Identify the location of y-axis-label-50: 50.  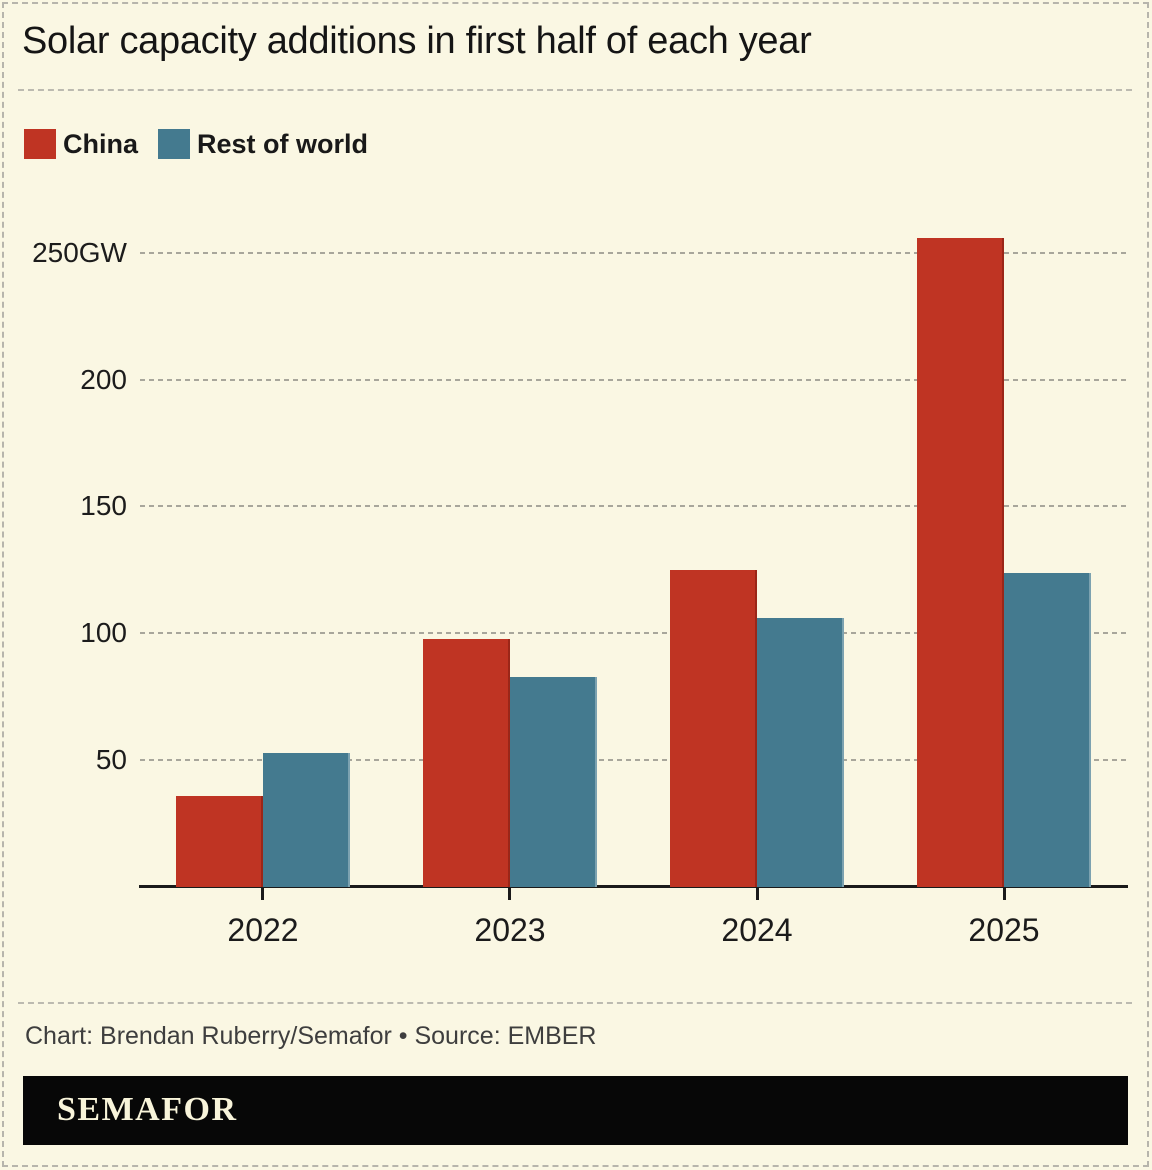
(111, 759).